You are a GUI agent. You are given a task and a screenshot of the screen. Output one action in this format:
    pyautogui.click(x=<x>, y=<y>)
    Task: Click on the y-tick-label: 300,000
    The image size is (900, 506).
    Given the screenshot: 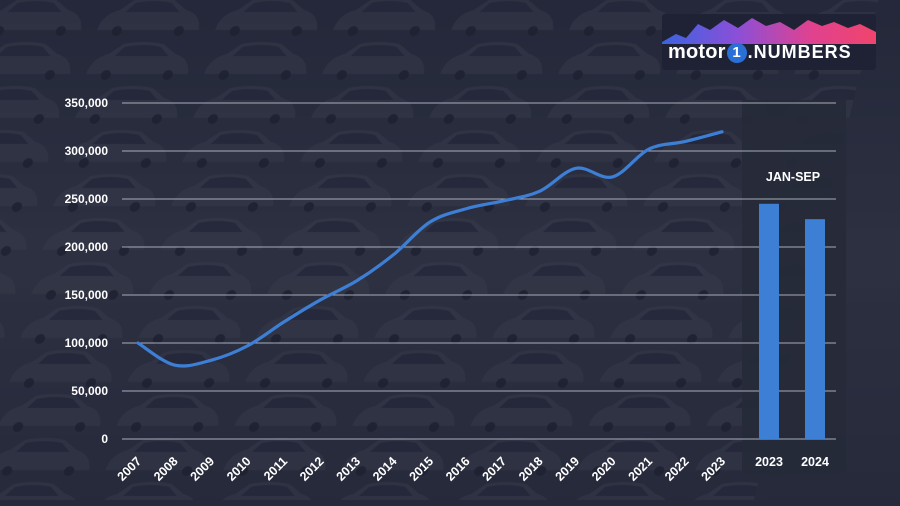 What is the action you would take?
    pyautogui.click(x=87, y=151)
    